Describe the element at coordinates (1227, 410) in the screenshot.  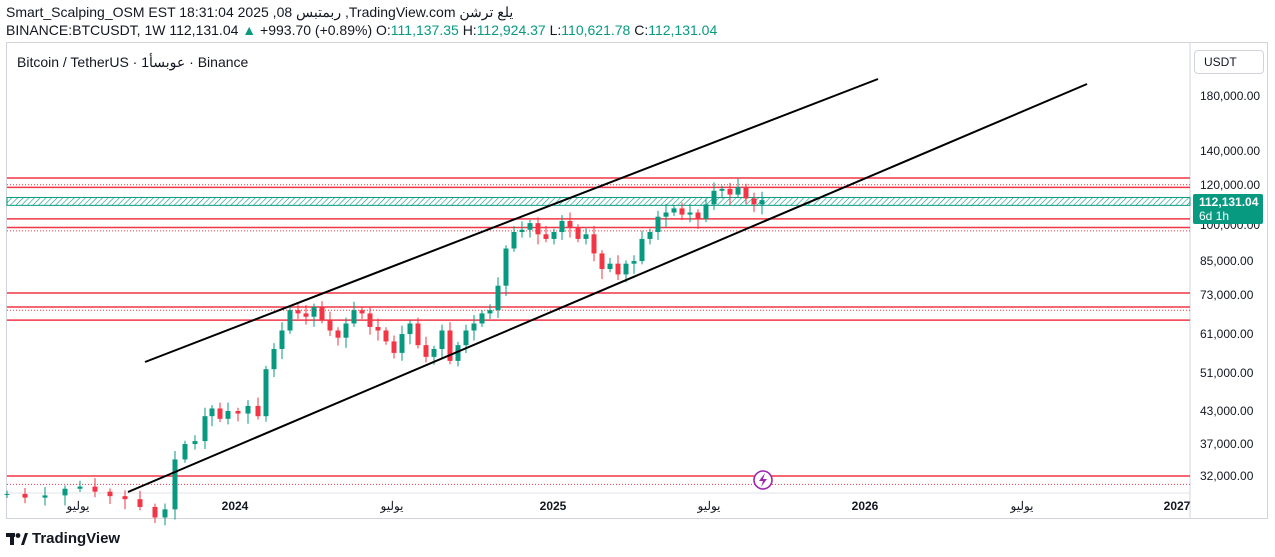
I see `price-axis-label: 43,000.00` at that location.